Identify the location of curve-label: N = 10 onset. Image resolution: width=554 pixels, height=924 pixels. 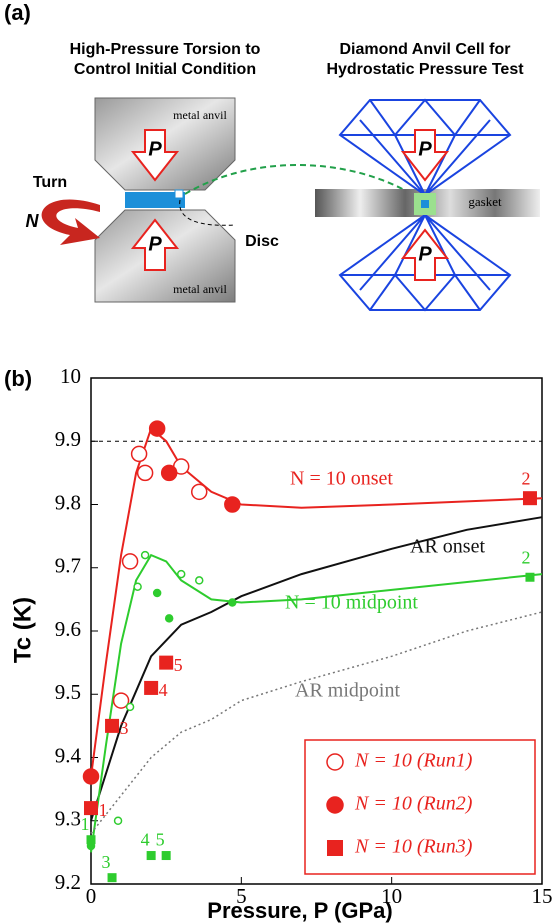
(341, 479).